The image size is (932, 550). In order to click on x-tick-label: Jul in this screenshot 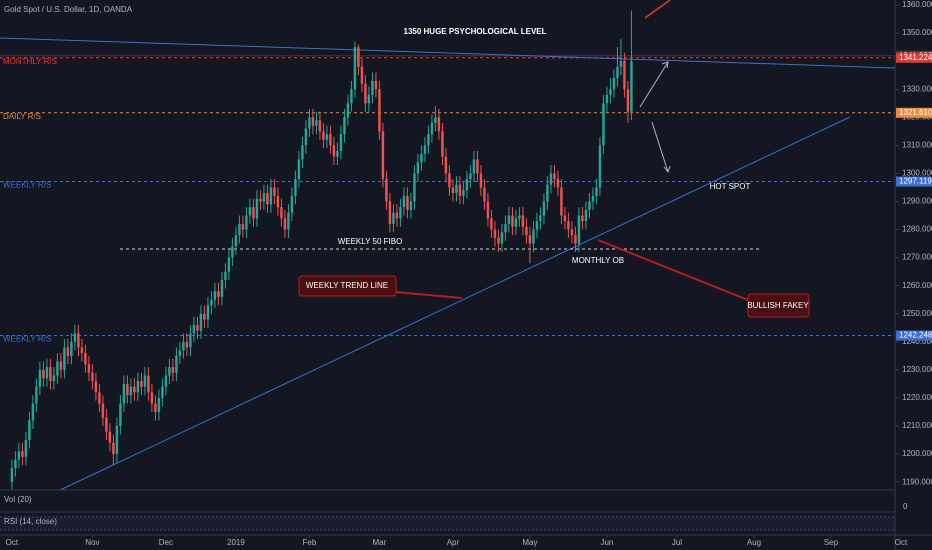, I will do `click(677, 542)`.